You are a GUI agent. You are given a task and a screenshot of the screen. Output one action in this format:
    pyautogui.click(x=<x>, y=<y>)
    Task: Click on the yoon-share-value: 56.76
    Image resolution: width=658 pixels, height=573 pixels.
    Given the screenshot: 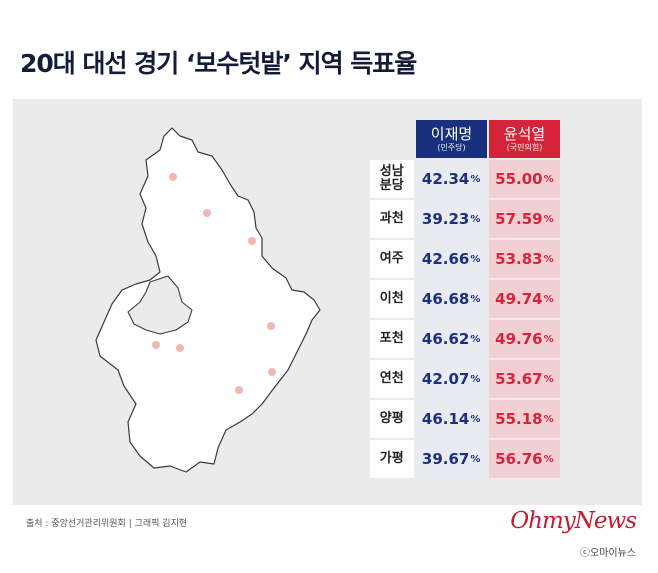 What is the action you would take?
    pyautogui.click(x=519, y=459)
    